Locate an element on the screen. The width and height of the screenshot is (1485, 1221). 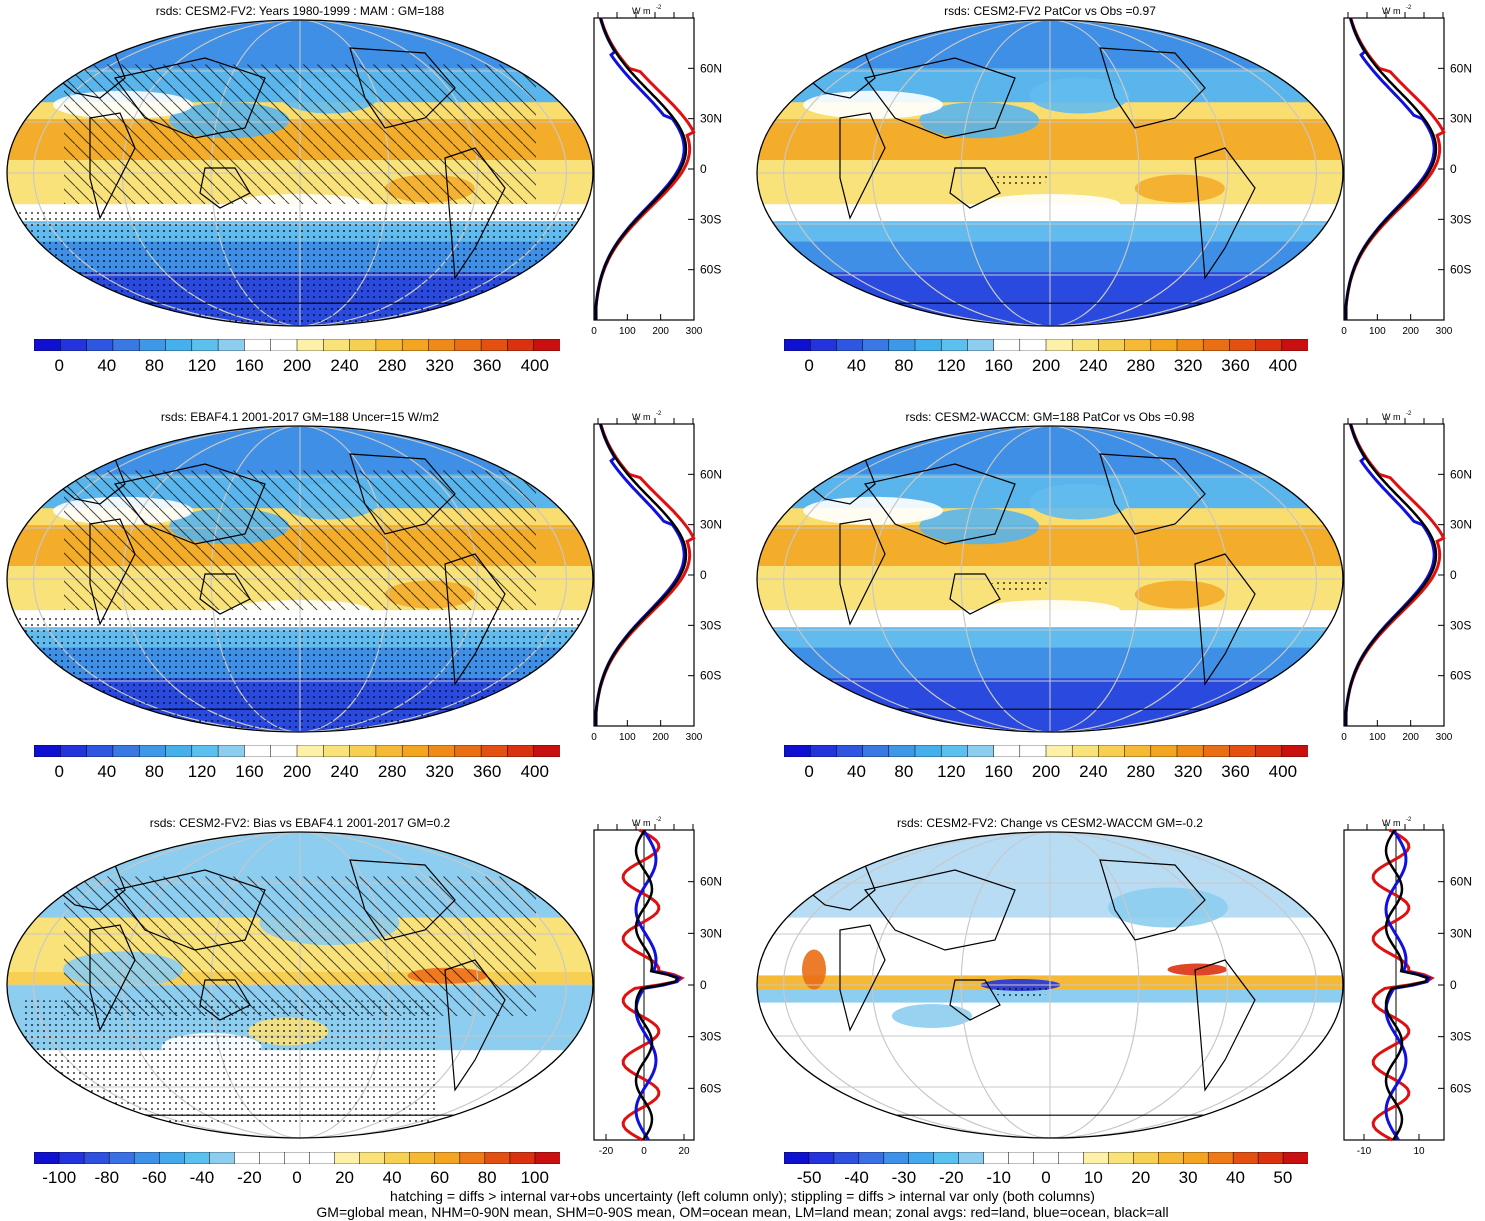
zonal-mean-profile: W m -2 60N 30N 0 30S 60S -20 0 20 is located at coordinates (657, 987).